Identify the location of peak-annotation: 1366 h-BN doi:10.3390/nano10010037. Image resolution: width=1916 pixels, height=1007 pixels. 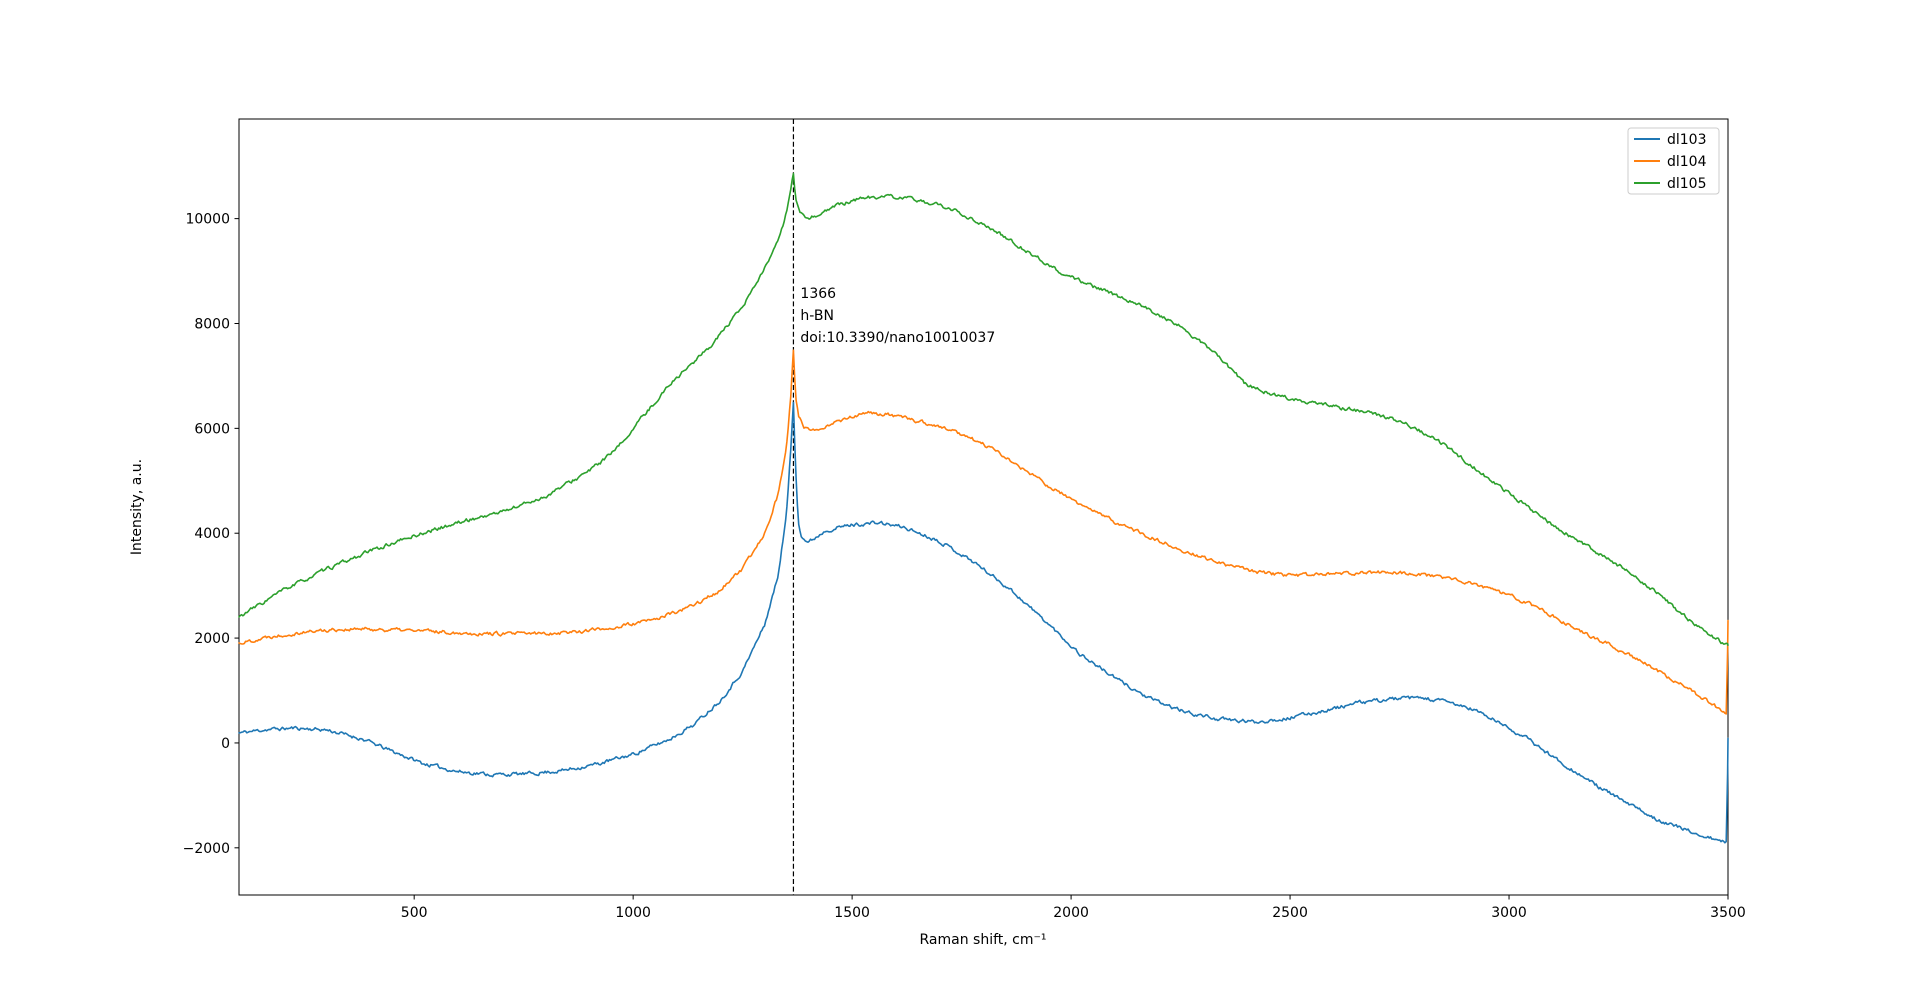
(897, 316).